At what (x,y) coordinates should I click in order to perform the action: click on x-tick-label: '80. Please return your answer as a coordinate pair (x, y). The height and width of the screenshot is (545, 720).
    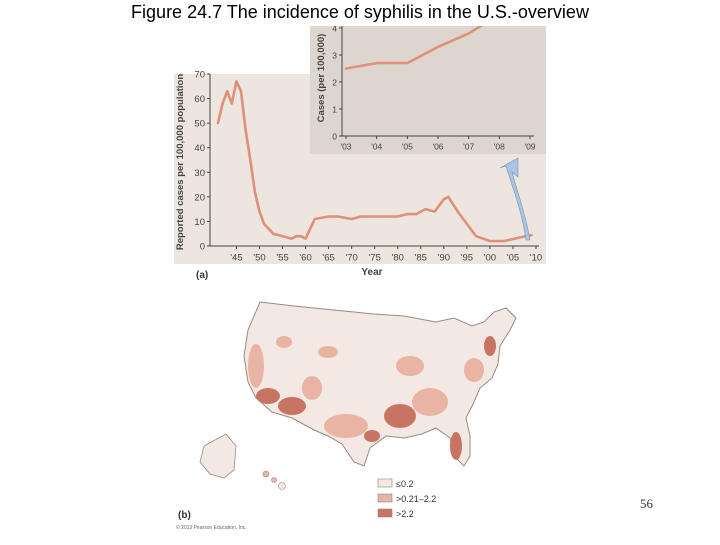
    Looking at the image, I should click on (398, 258).